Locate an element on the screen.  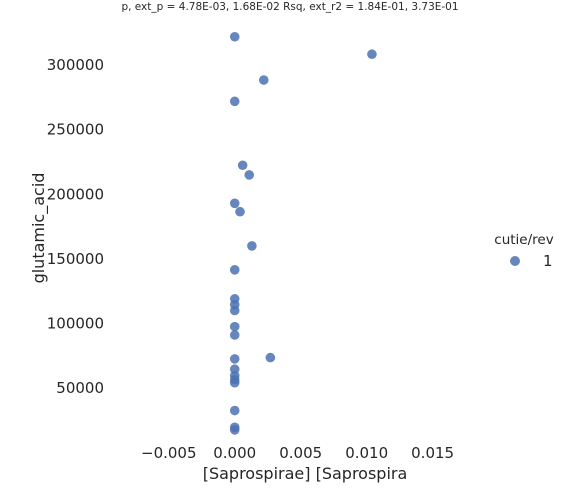
y-axis-ticks: 50000 100000 150000 200000 250000 300000 is located at coordinates (75, 226).